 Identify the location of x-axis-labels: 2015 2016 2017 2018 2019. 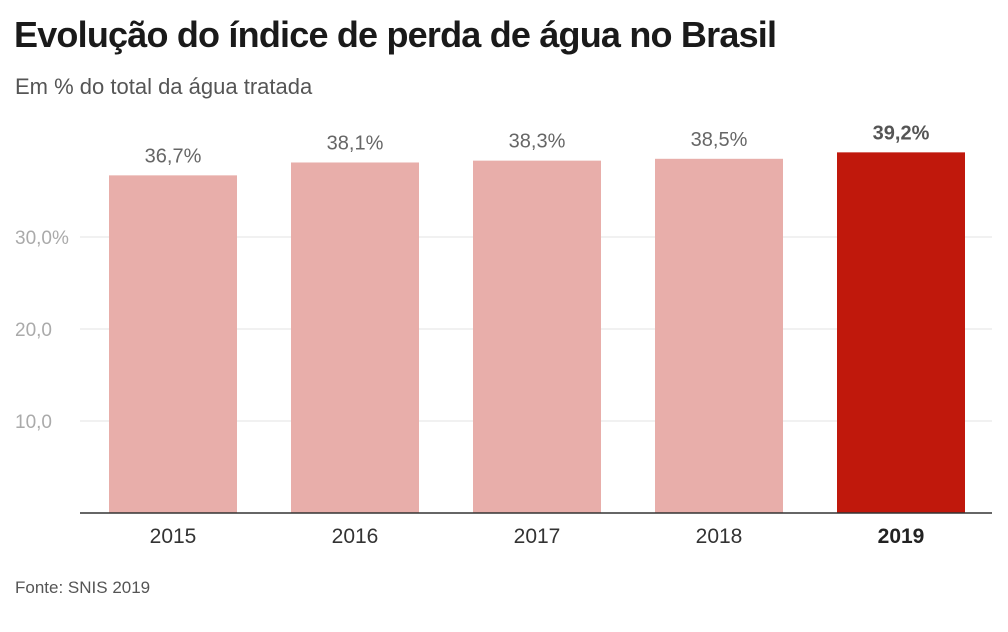
(537, 536).